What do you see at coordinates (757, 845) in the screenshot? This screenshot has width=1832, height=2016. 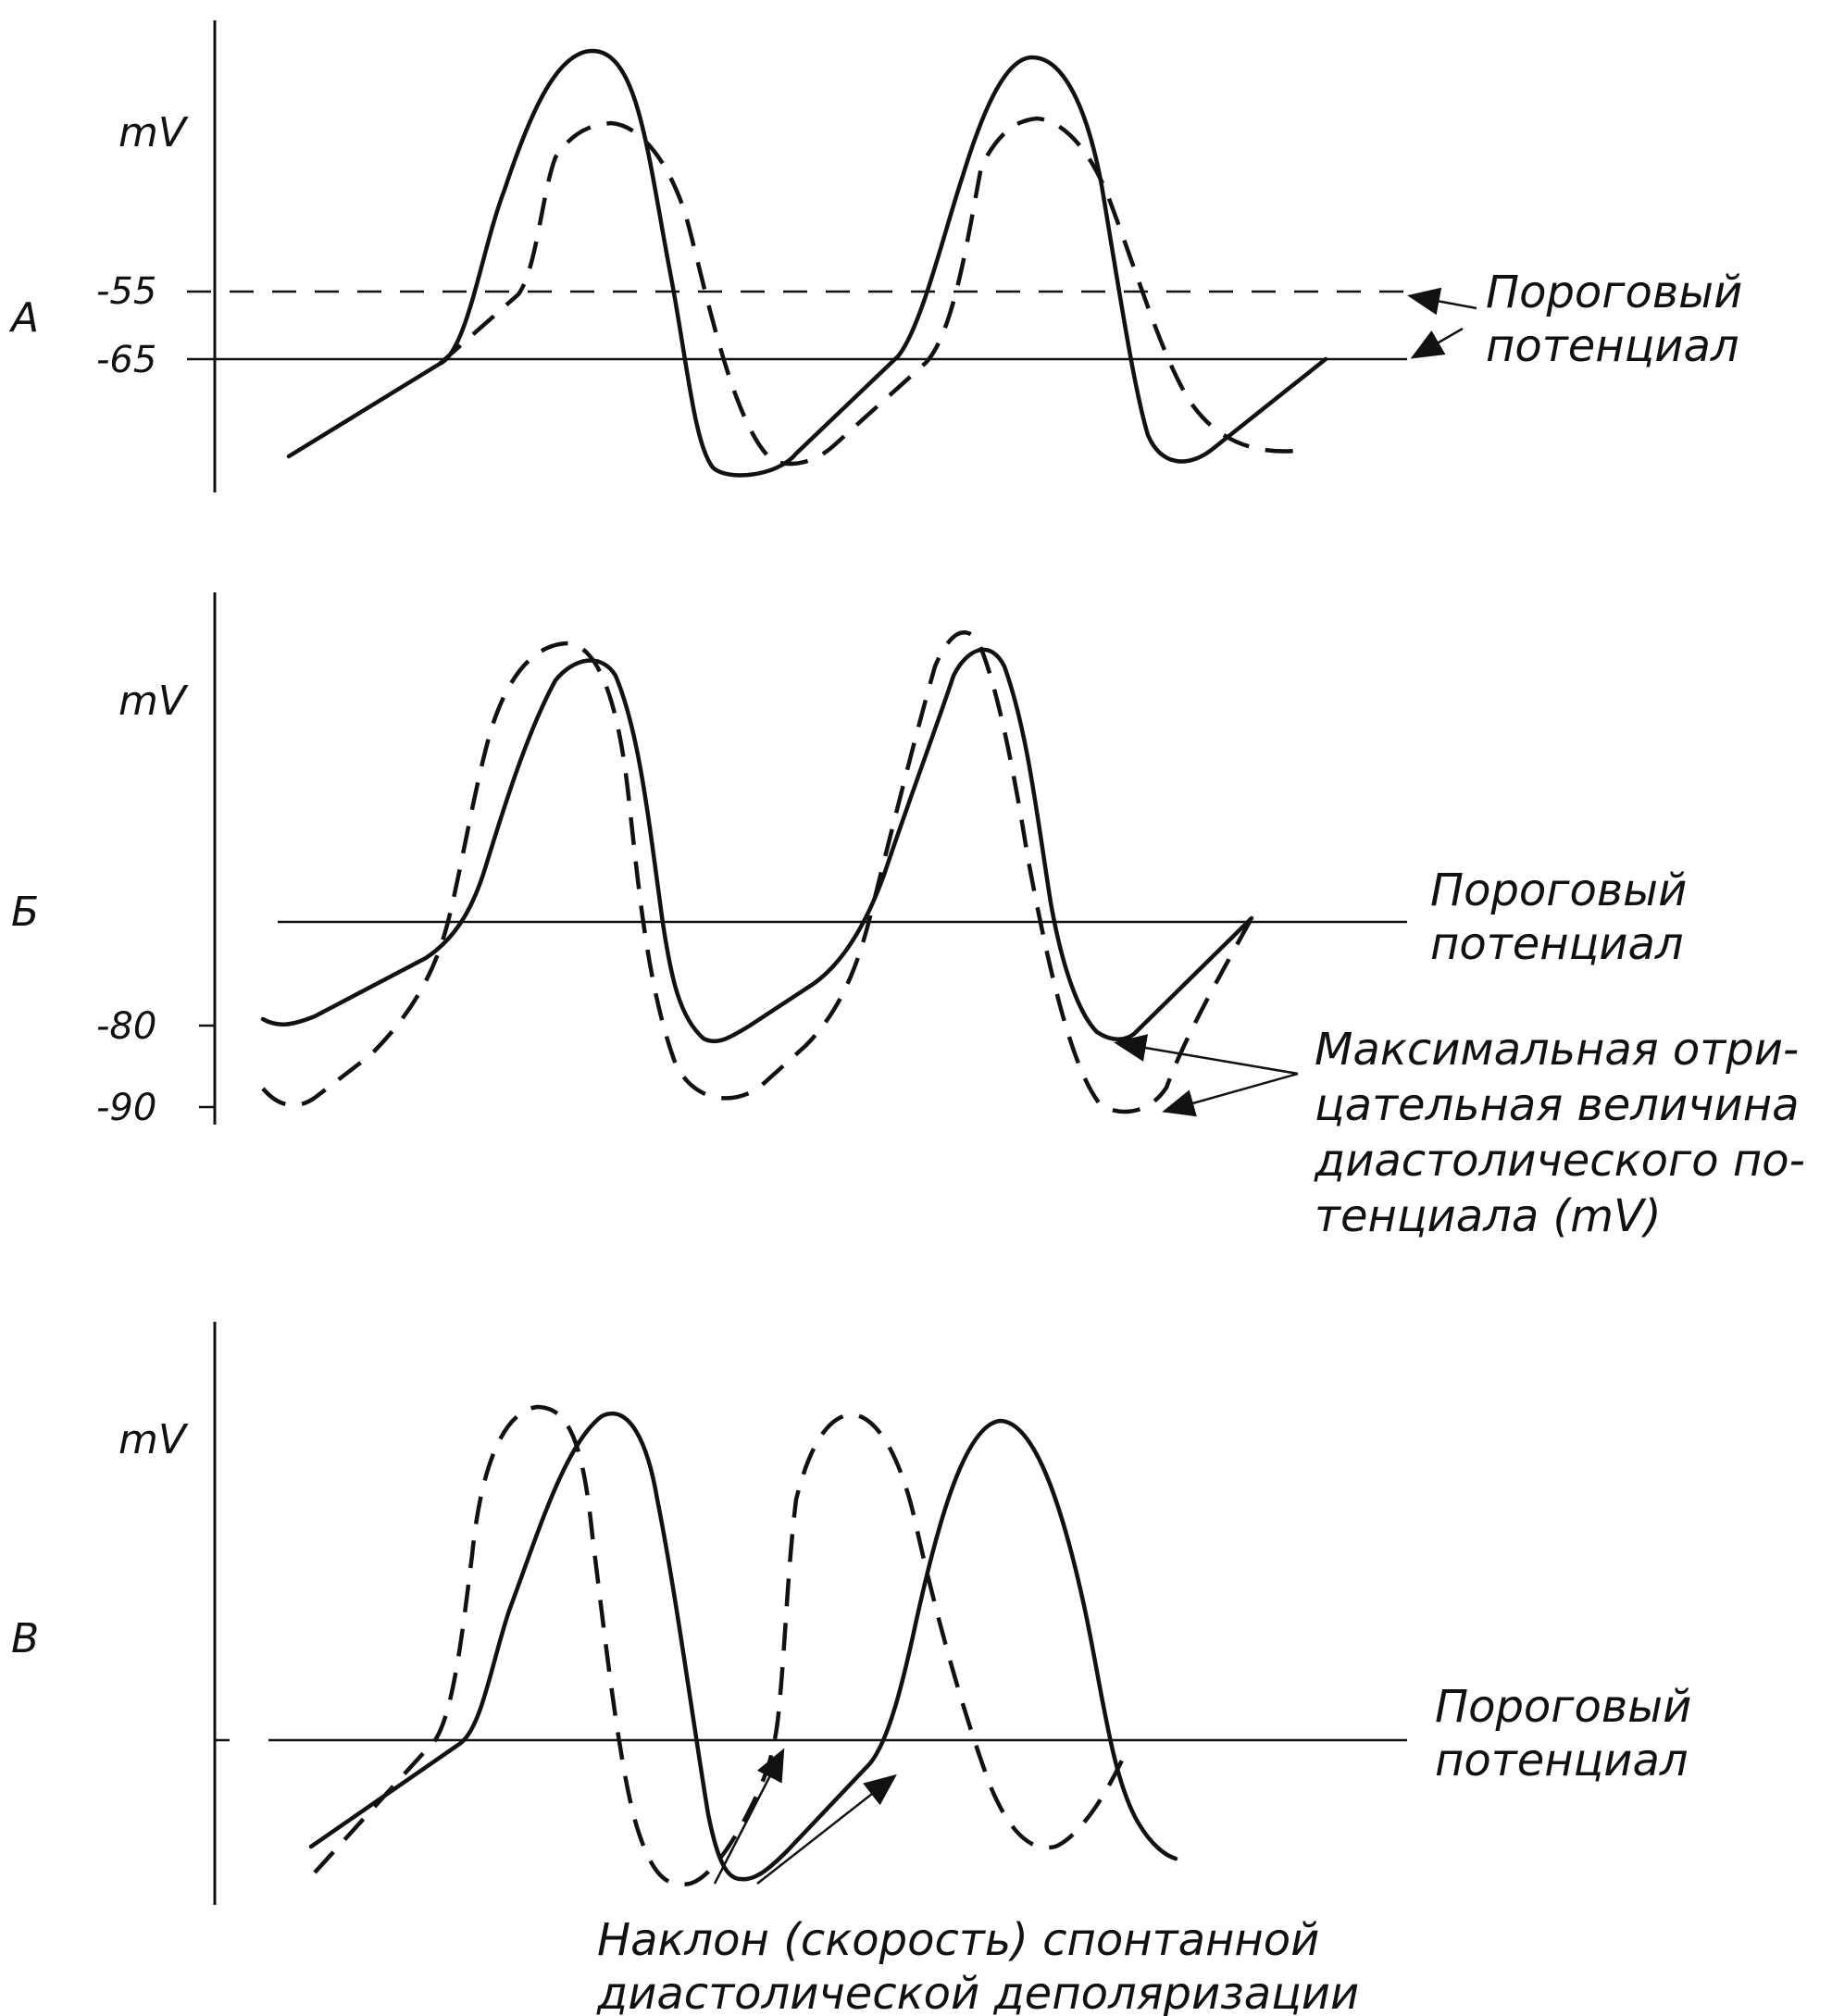 I see `panel-b-solid-trace` at bounding box center [757, 845].